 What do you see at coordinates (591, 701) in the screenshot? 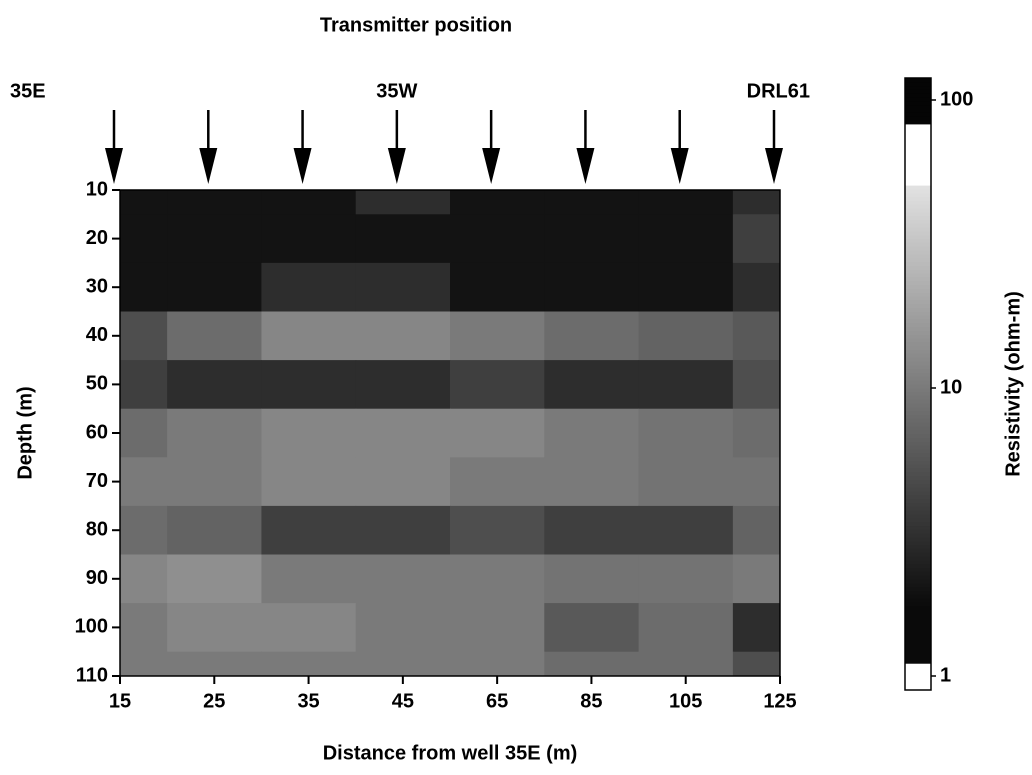
I see `x-tick-label: 85` at bounding box center [591, 701].